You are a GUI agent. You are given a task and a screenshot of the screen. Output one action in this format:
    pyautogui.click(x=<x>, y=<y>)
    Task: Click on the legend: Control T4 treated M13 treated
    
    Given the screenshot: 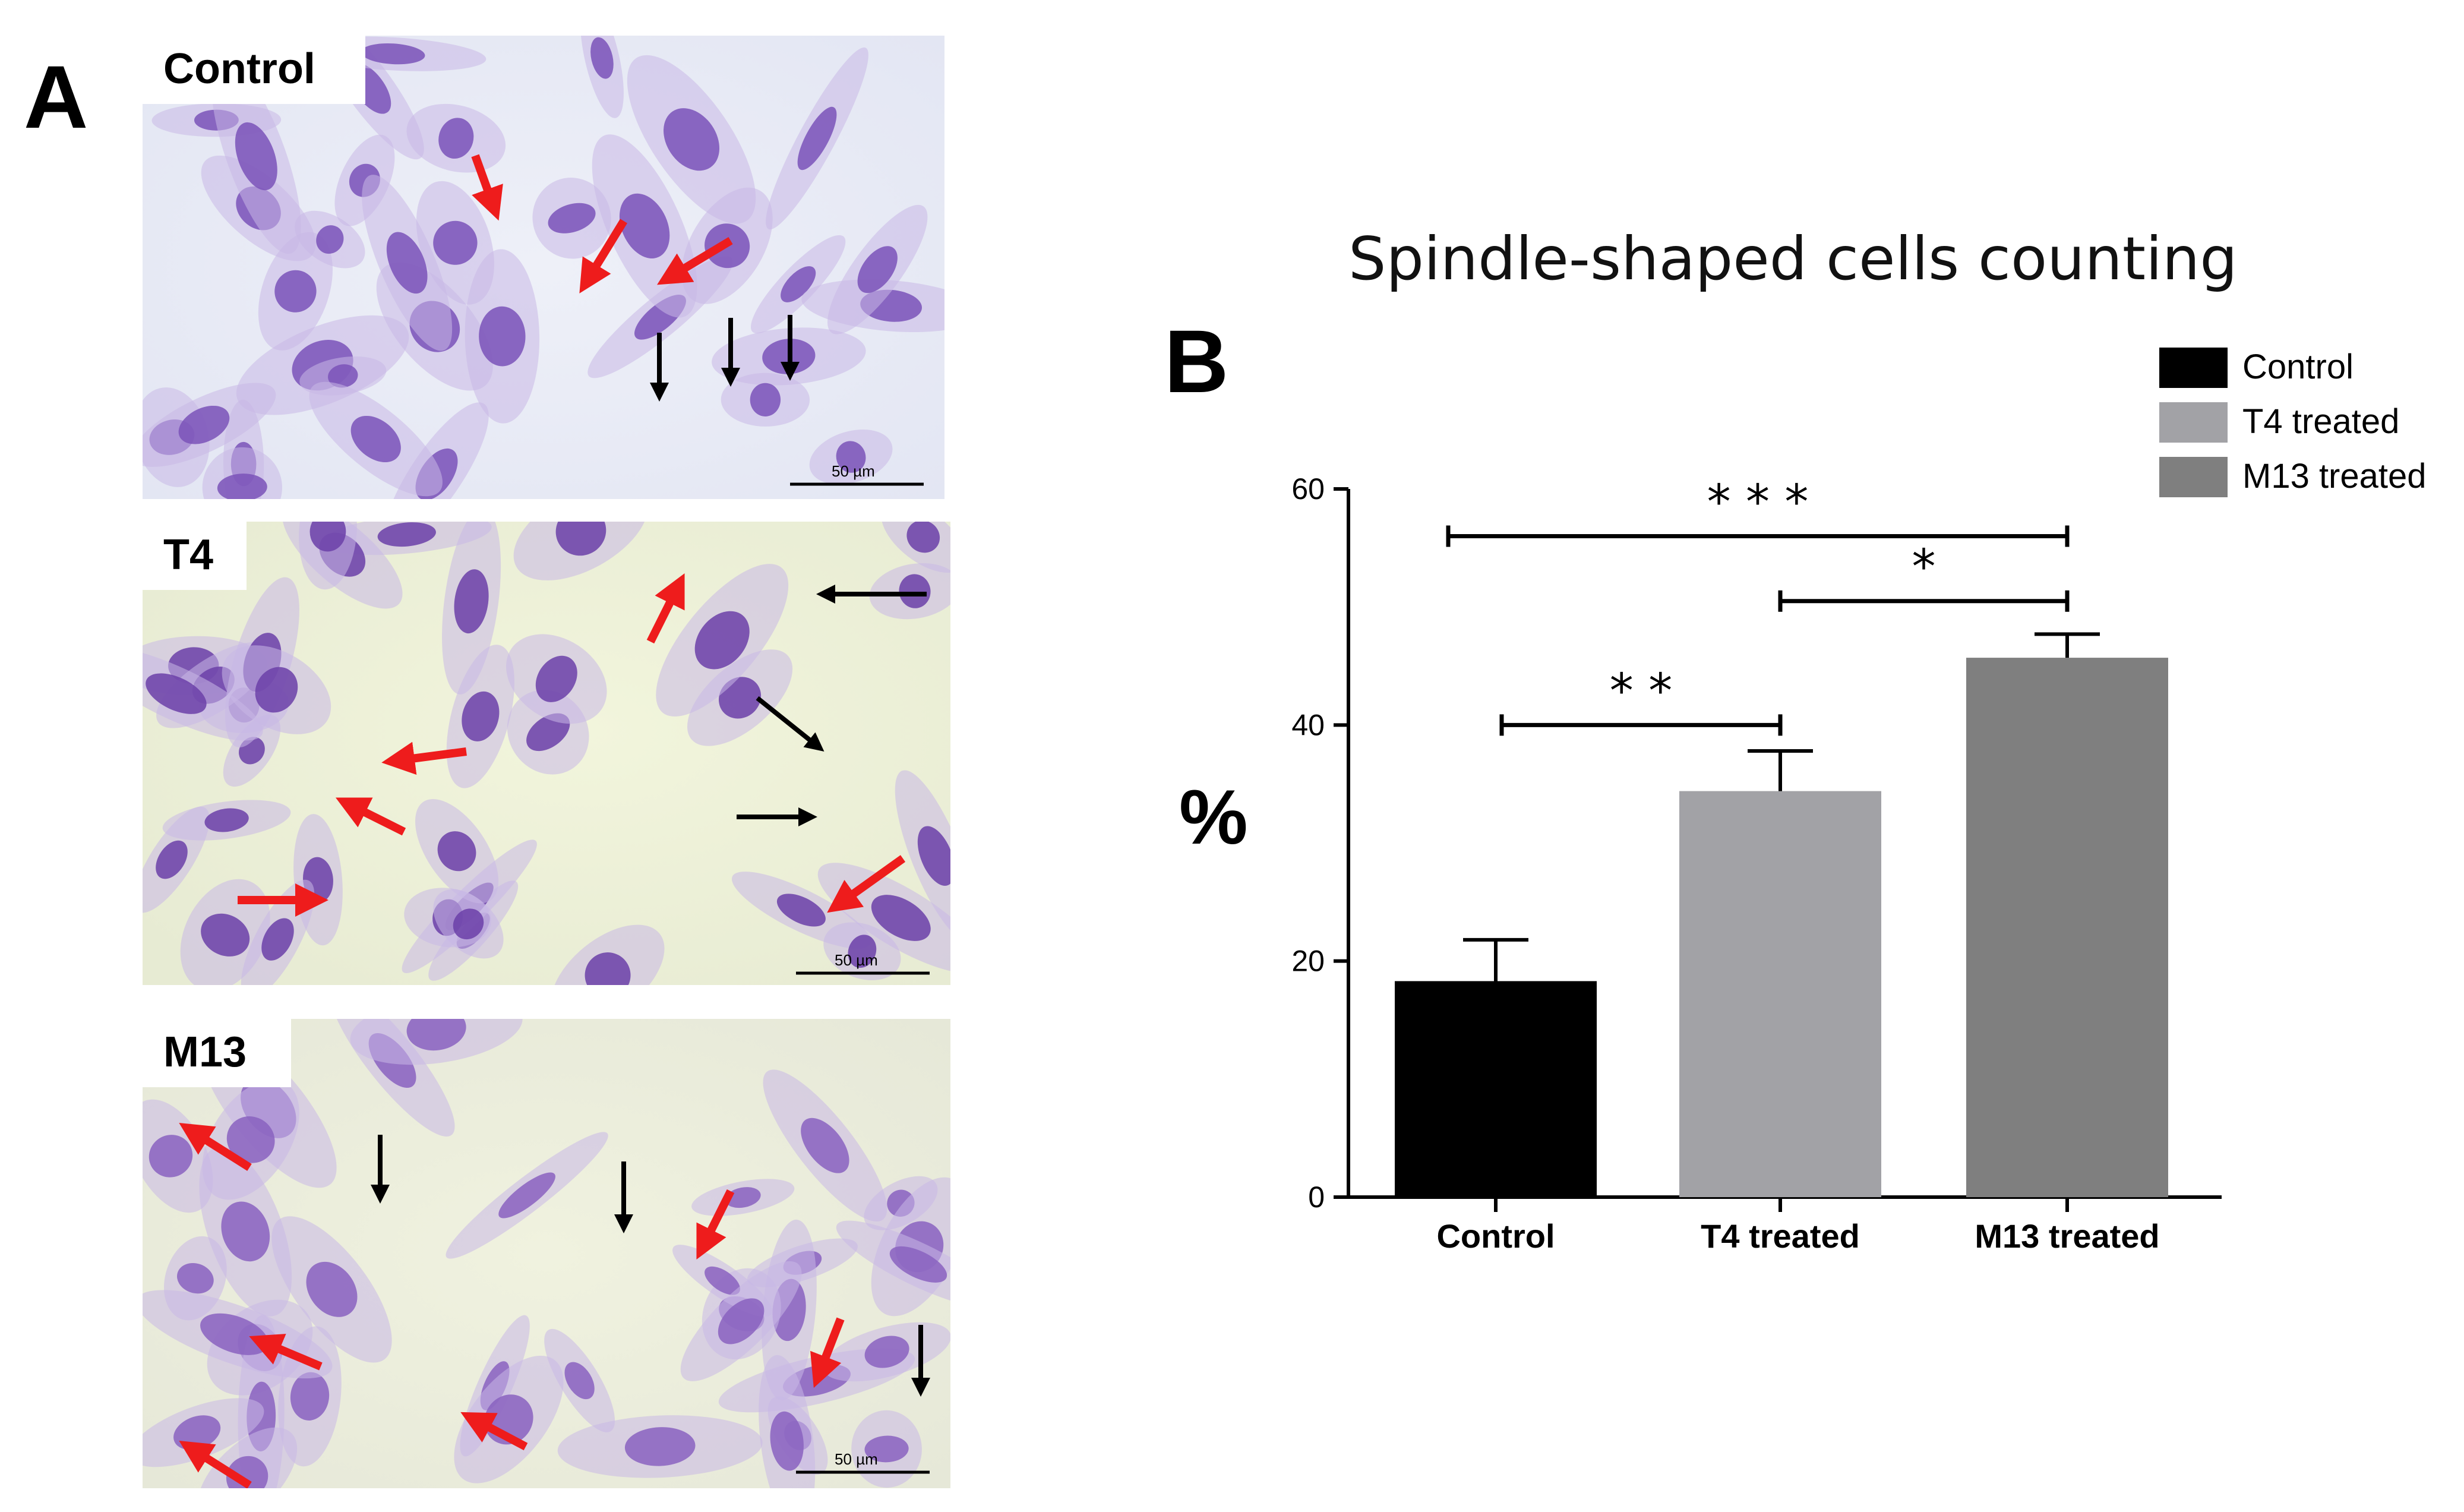 What is the action you would take?
    pyautogui.click(x=2293, y=422)
    